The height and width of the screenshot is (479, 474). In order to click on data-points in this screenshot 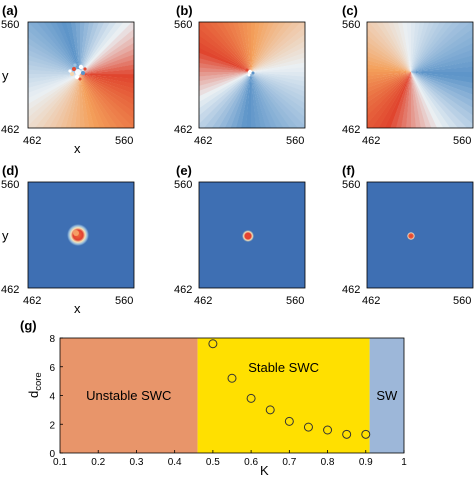, I will do `click(289, 389)`.